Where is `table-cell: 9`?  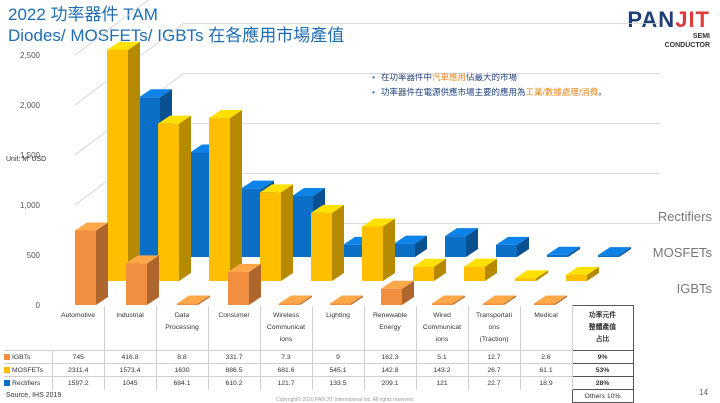
table-cell: 9 is located at coordinates (338, 357).